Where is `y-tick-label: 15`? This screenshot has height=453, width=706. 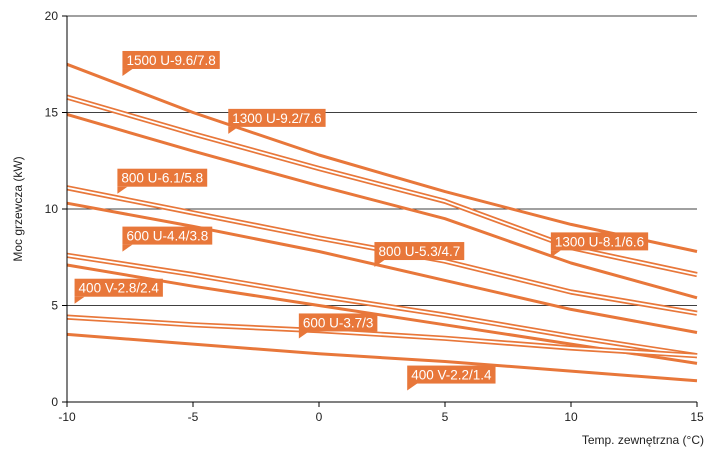
y-tick-label: 15 is located at coordinates (52, 113).